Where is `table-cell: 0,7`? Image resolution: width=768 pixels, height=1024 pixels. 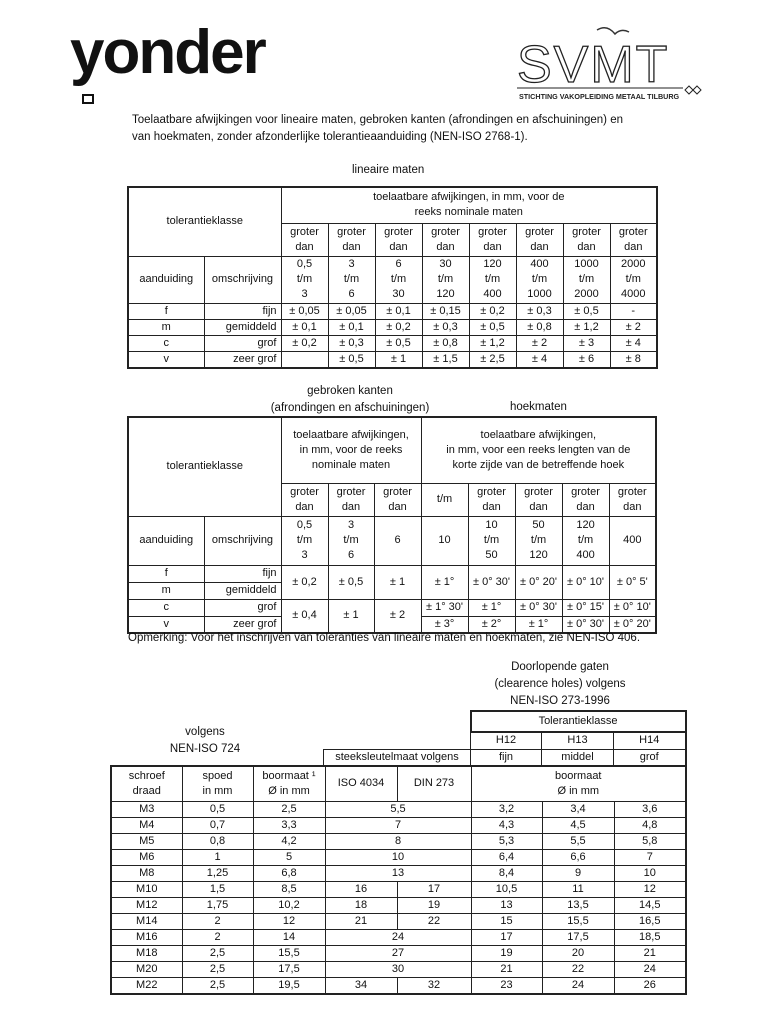 table-cell: 0,7 is located at coordinates (217, 825).